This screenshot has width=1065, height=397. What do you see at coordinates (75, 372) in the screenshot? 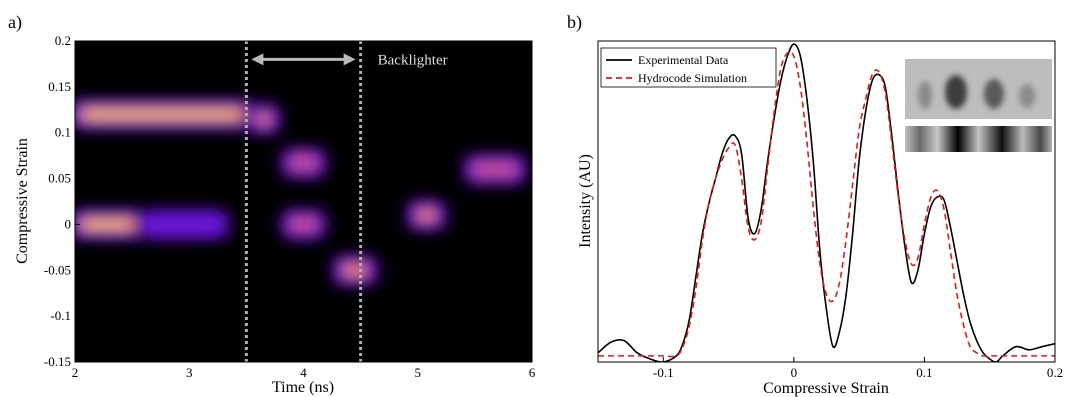
I see `heatmap-x-tick-label: 2` at bounding box center [75, 372].